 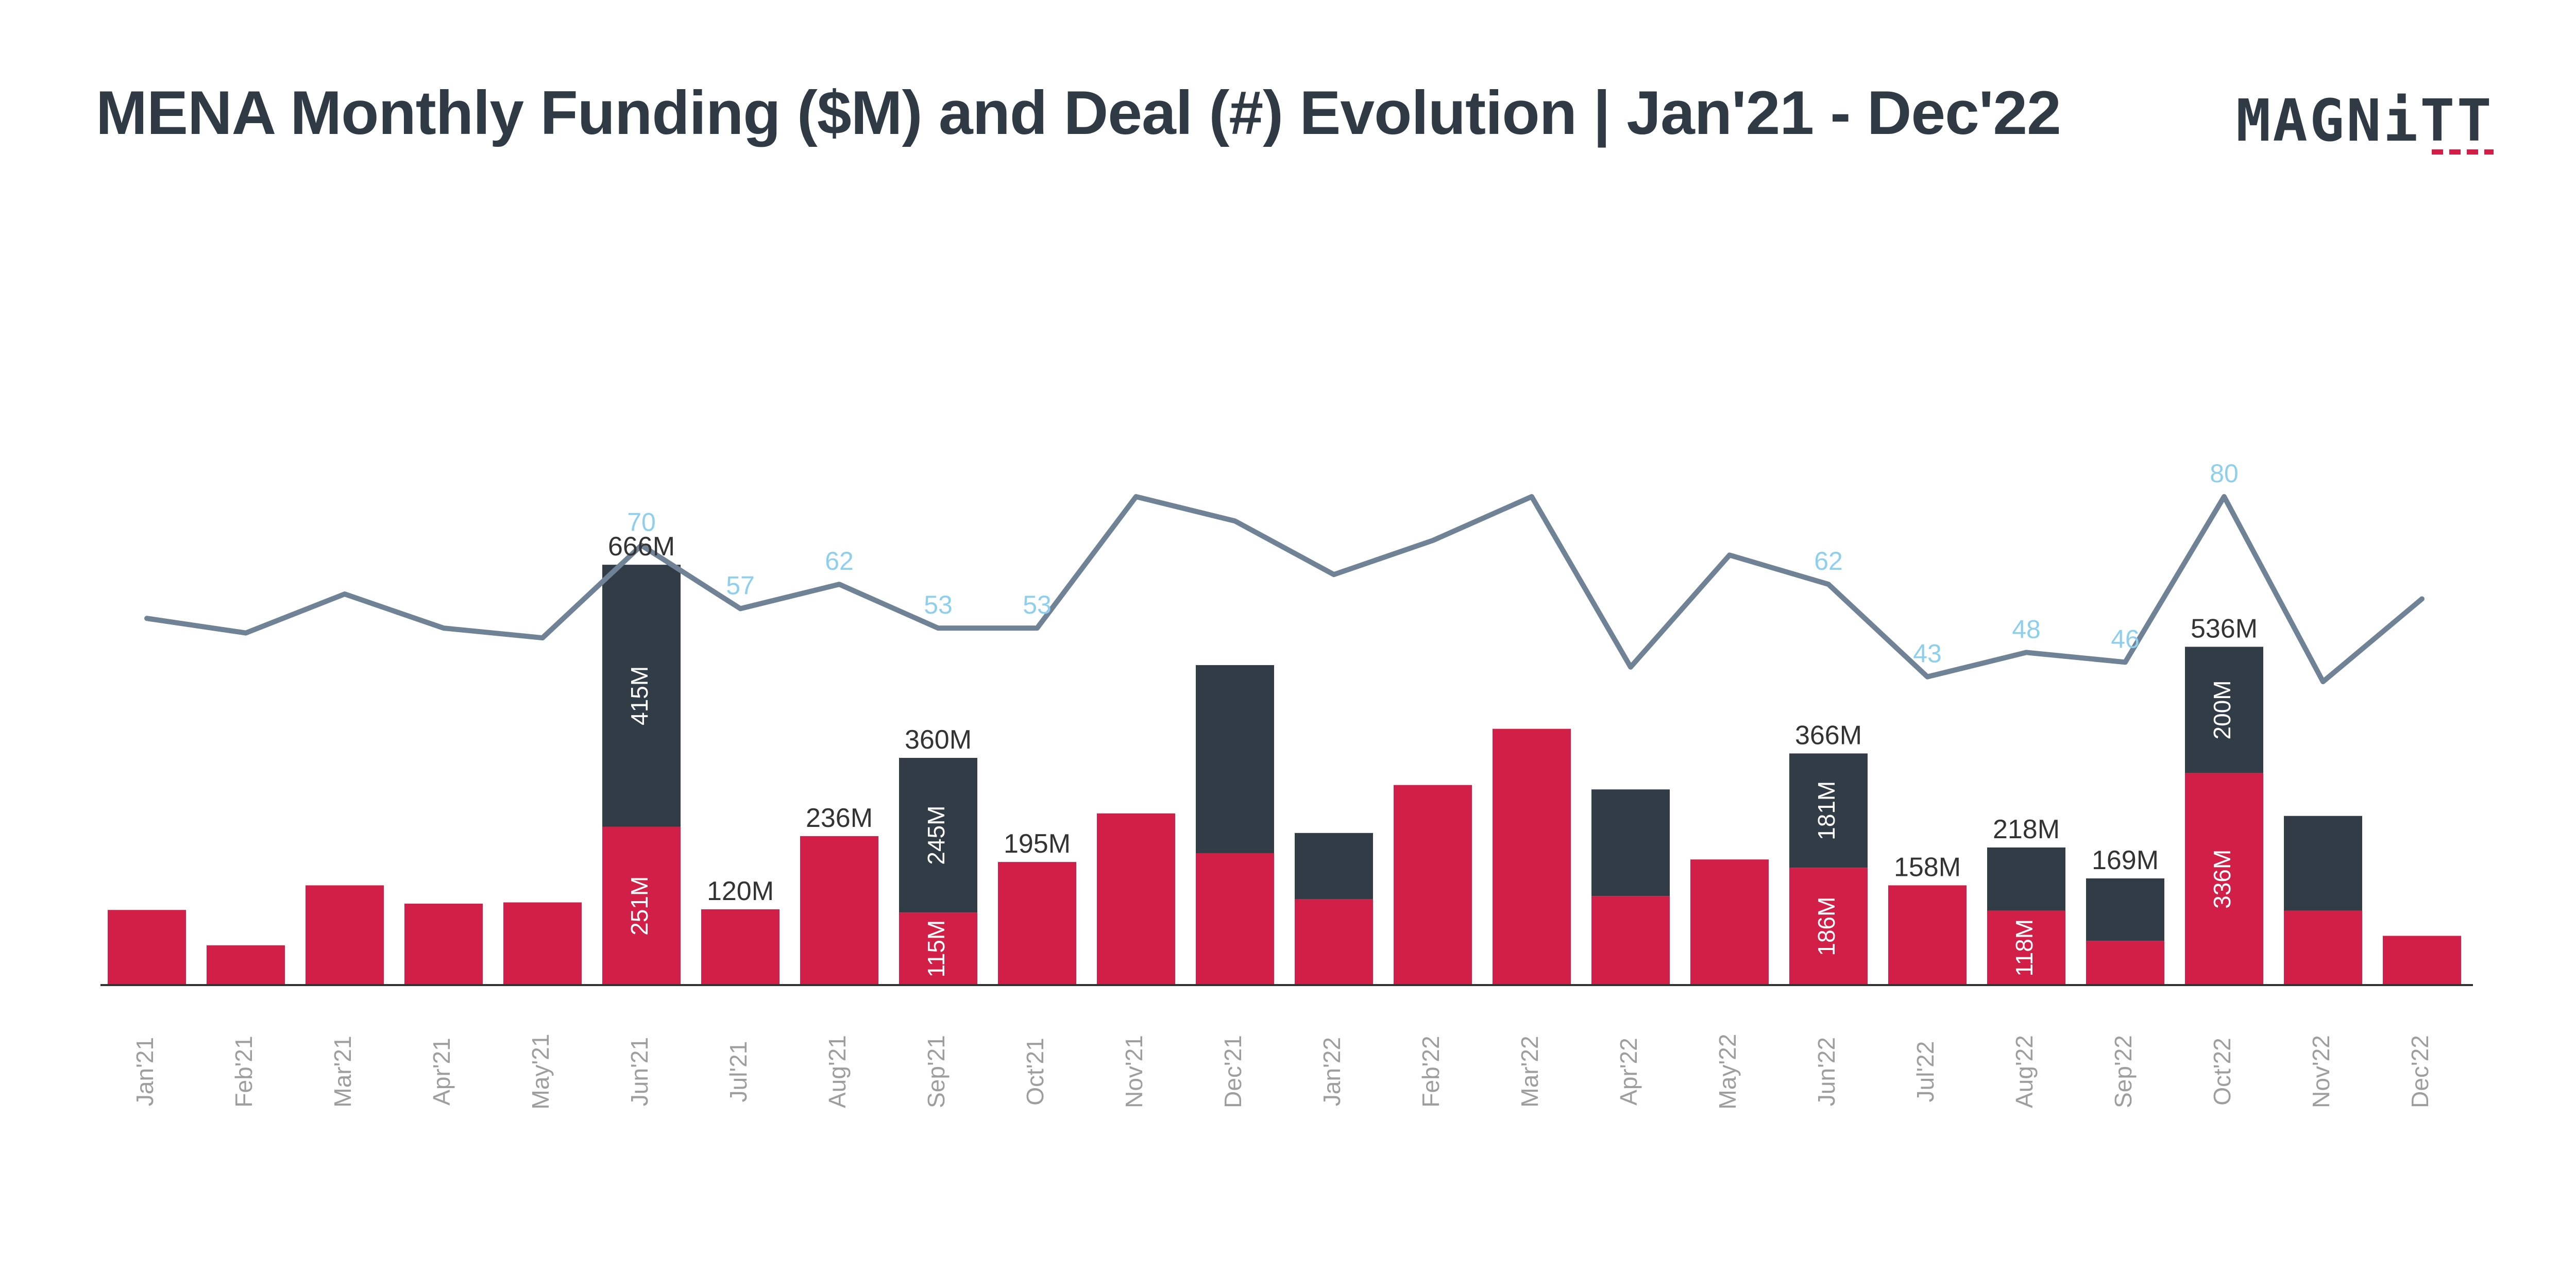 I want to click on deal-count-label: 80, so click(x=2224, y=473).